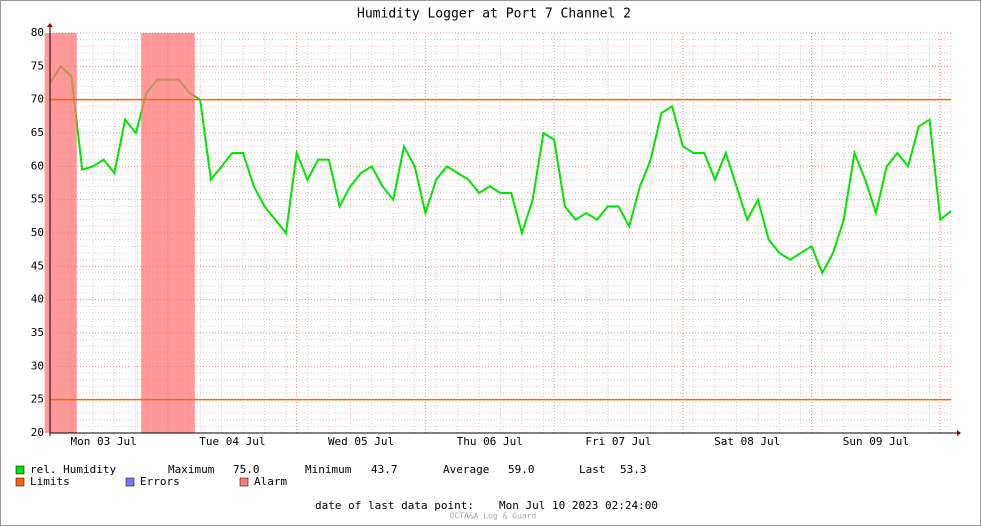 This screenshot has width=981, height=526. I want to click on legend-label: rel. Humidity, so click(73, 469).